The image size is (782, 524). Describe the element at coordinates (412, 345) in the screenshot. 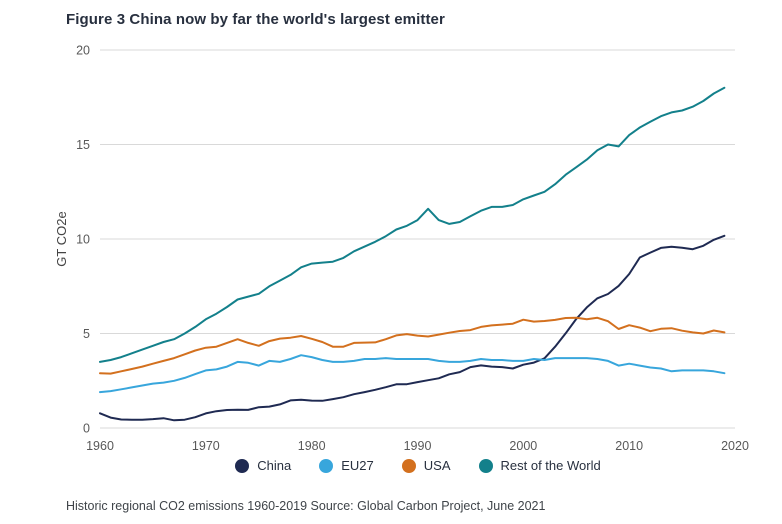

I see `series-line-usa` at that location.